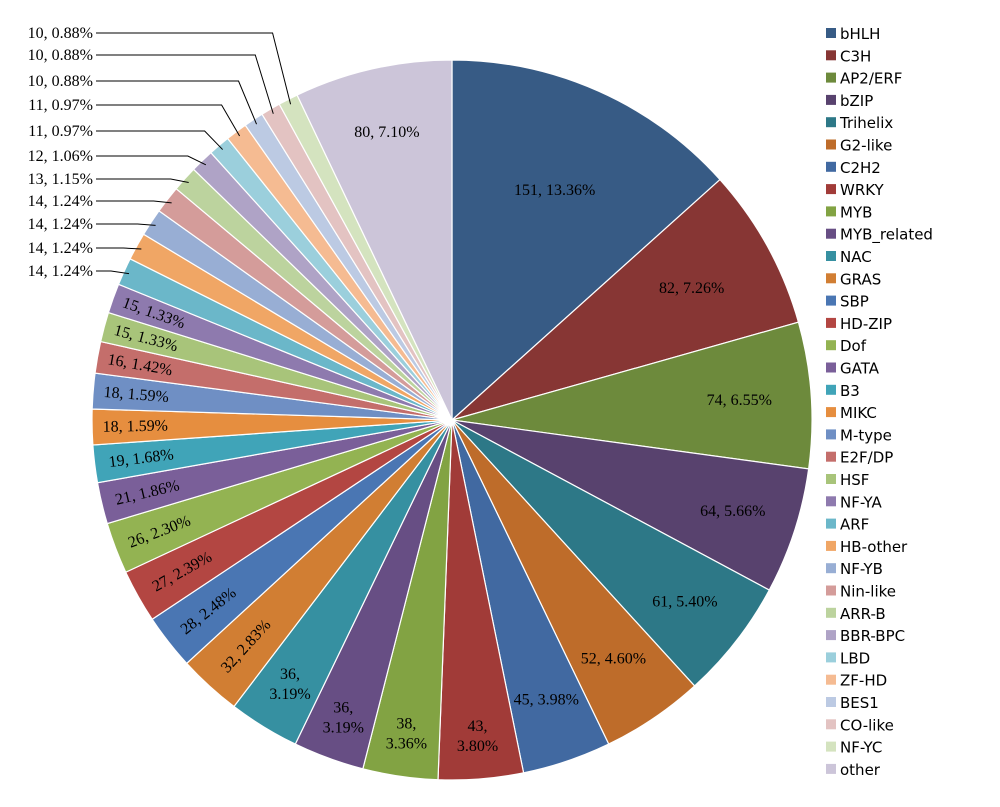 Image resolution: width=1000 pixels, height=807 pixels. I want to click on slice-bhlh, so click(586, 240).